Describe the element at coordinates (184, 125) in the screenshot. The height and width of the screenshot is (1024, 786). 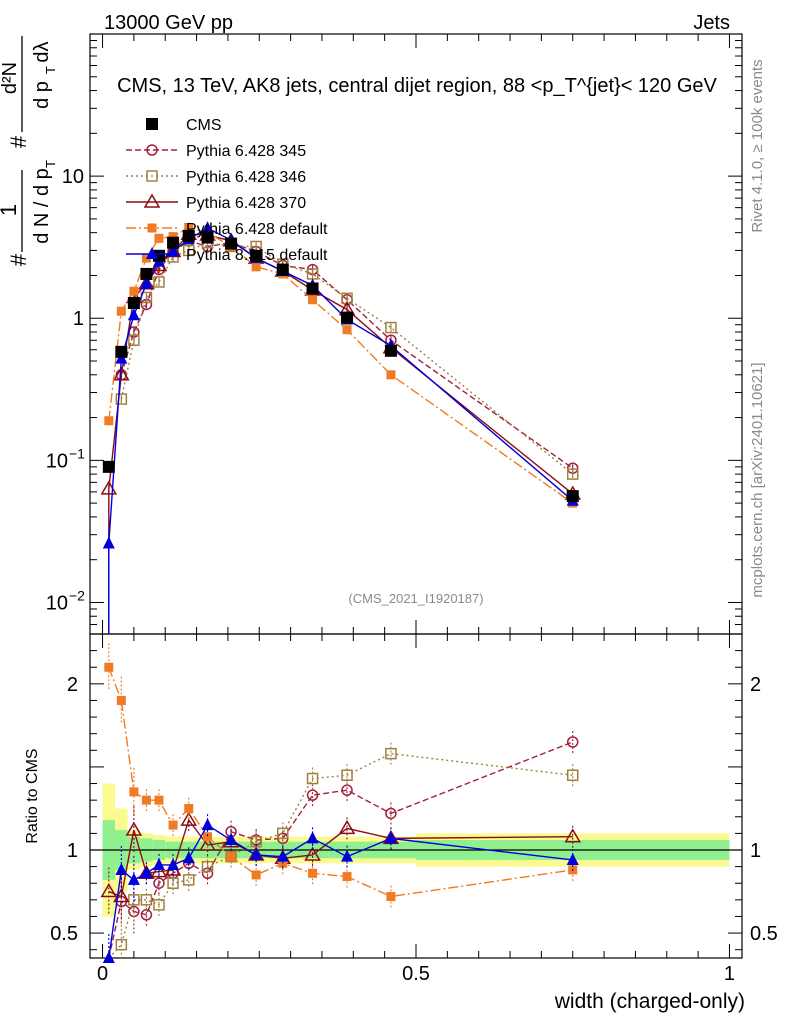
I see `legend-item-cms: CMS` at that location.